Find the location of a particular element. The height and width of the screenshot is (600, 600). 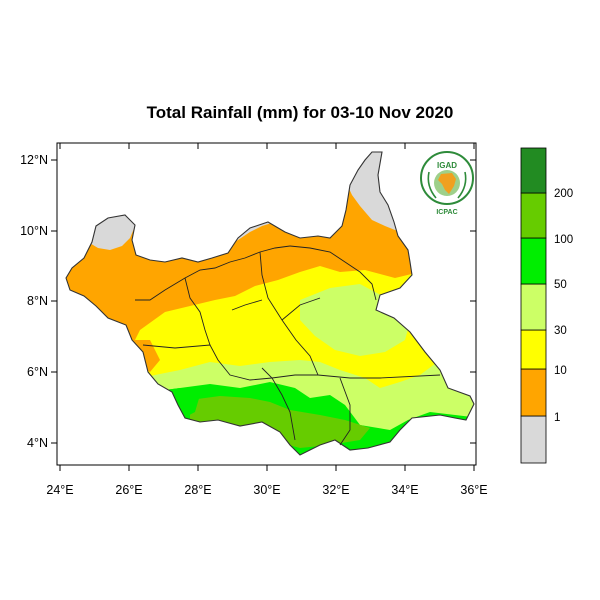

logo-bottom-text: ICPAC is located at coordinates (446, 212).